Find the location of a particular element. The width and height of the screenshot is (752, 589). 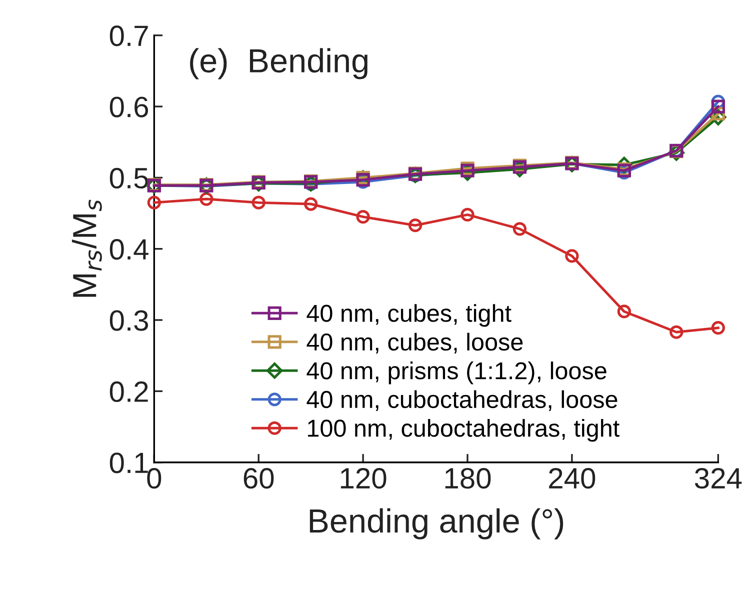

x-tick-label: 0 is located at coordinates (154, 478).